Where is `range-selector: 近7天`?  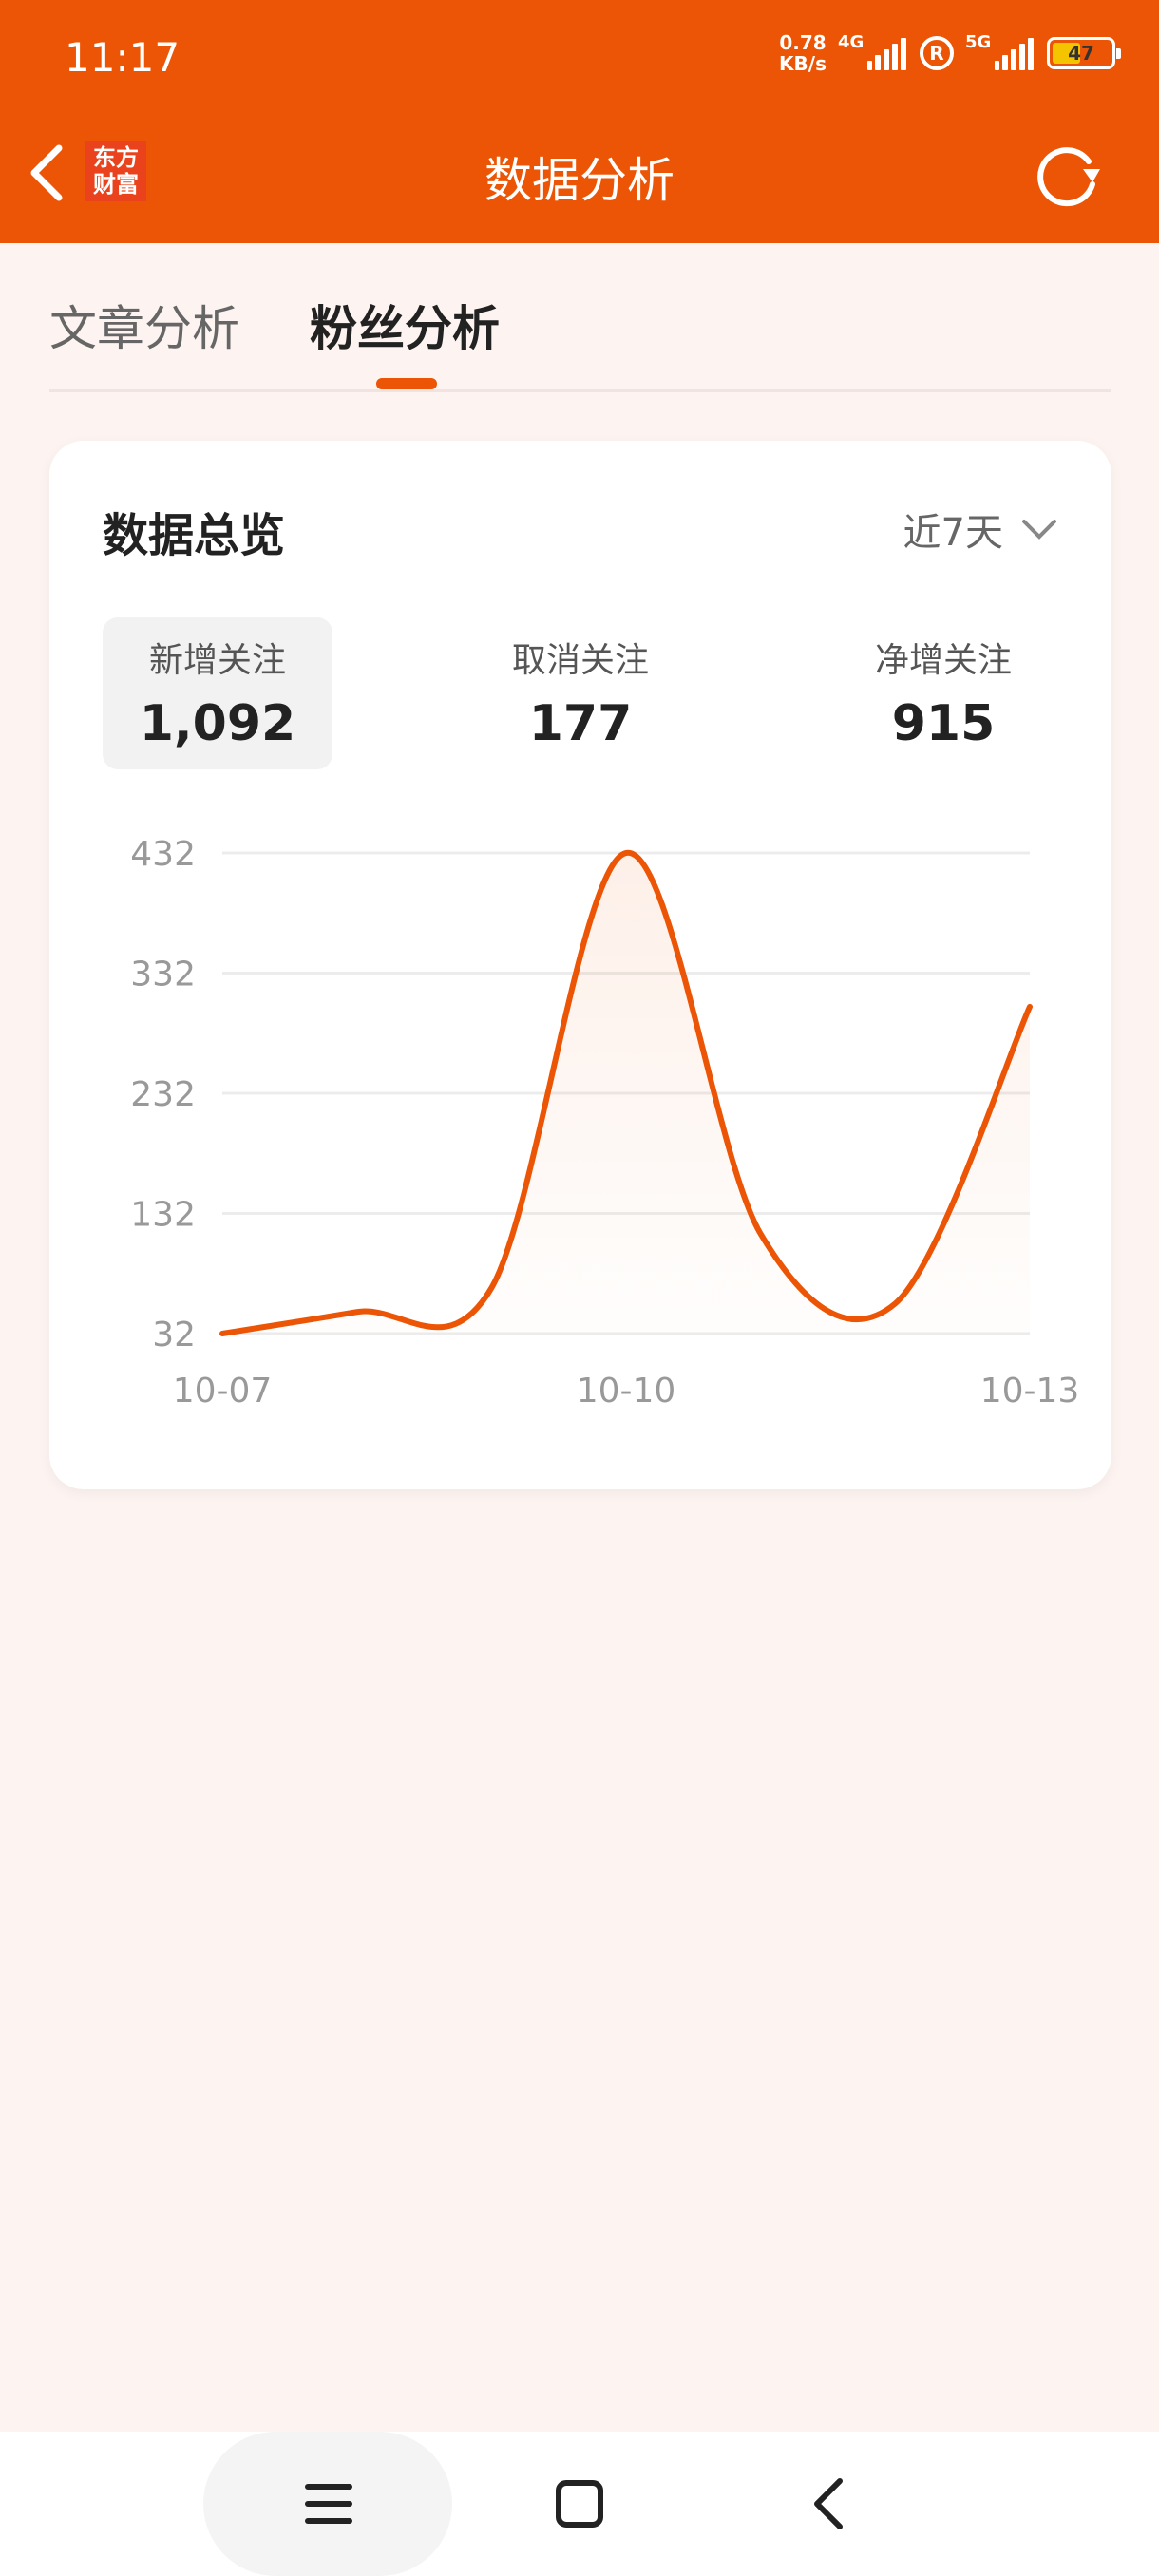
range-selector: 近7天 is located at coordinates (980, 529).